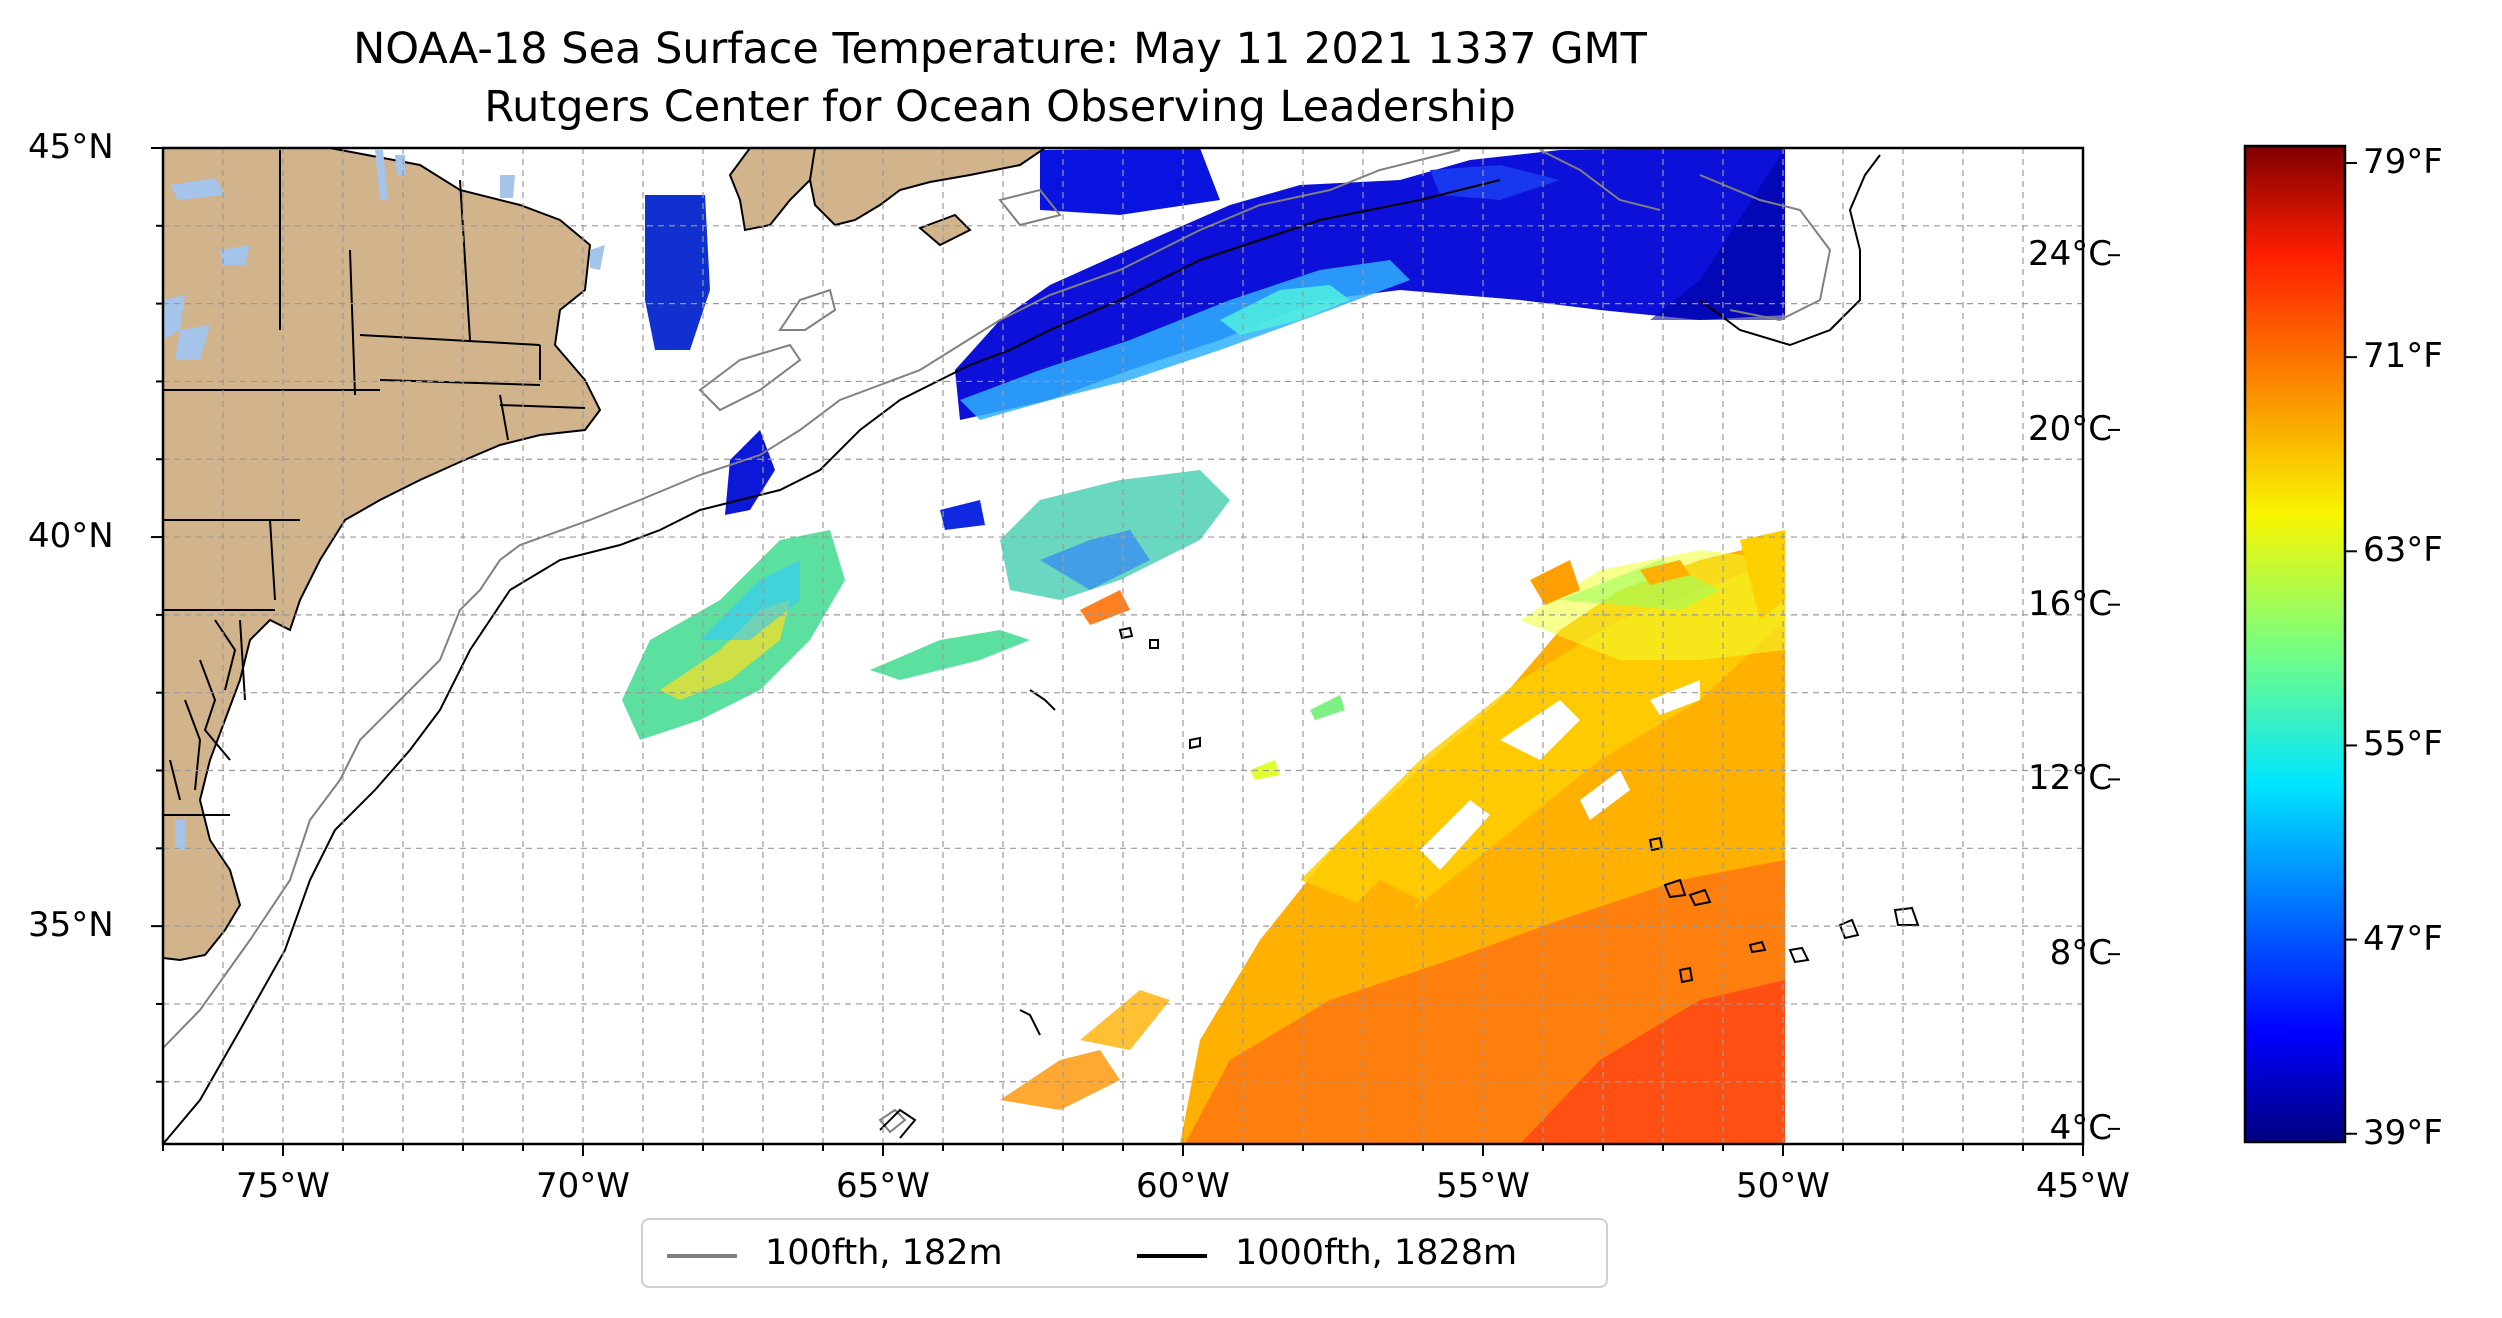  What do you see at coordinates (2295, 644) in the screenshot?
I see `colorbar-gradient` at bounding box center [2295, 644].